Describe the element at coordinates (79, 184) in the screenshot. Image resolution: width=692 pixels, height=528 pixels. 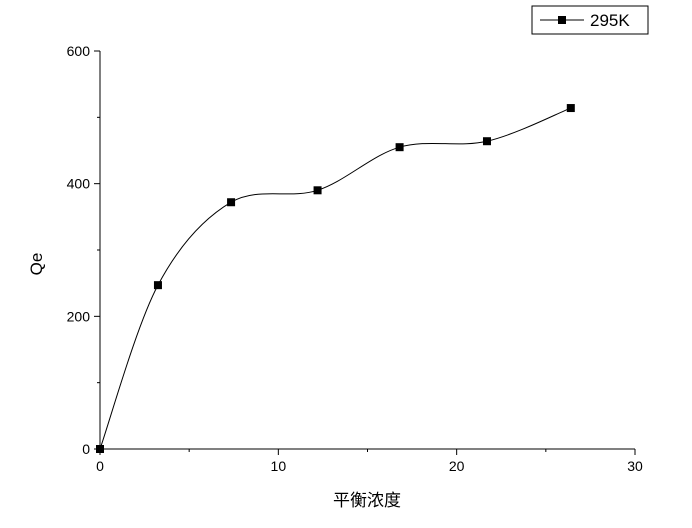
I see `y-tick-label: 400` at that location.